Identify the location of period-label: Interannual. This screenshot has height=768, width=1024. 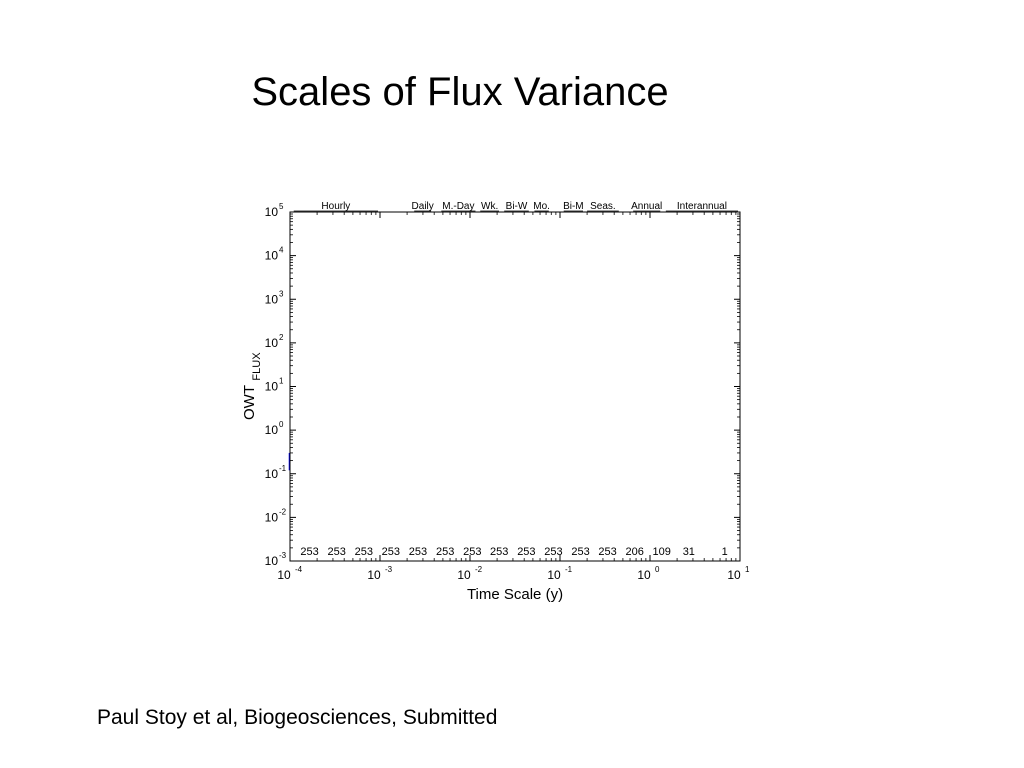
(702, 206).